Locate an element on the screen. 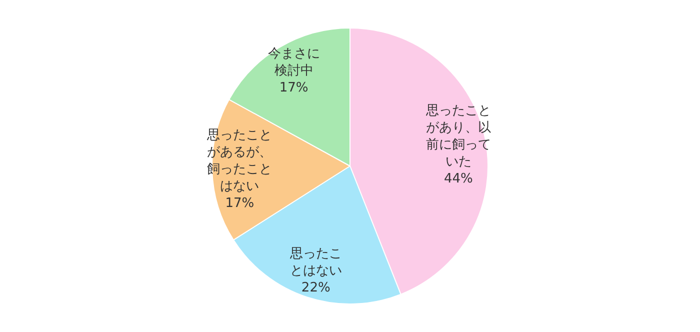 The height and width of the screenshot is (332, 700). slice-label: 今まさに検討中 is located at coordinates (294, 62).